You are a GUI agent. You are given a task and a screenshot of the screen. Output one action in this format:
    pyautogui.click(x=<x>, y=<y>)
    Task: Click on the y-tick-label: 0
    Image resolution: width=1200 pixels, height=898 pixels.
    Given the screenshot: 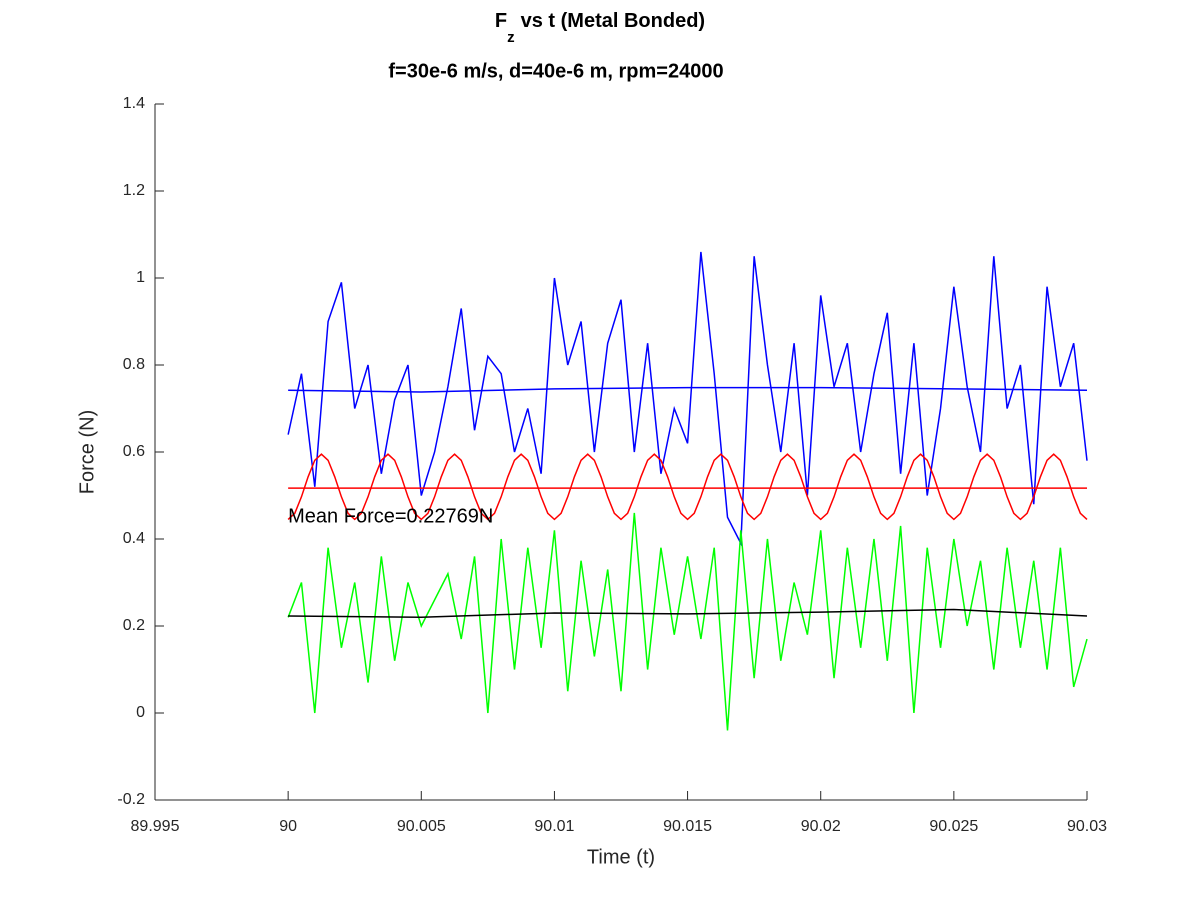 What is the action you would take?
    pyautogui.click(x=140, y=712)
    